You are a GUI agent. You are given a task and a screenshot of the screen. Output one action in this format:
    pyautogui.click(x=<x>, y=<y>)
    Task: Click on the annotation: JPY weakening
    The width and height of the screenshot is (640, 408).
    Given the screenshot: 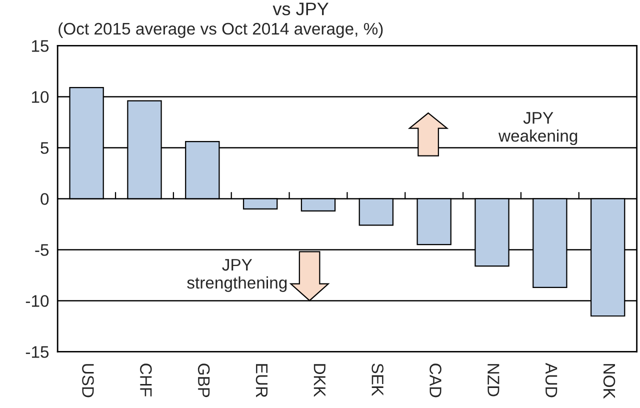 What is the action you would take?
    pyautogui.click(x=538, y=129)
    